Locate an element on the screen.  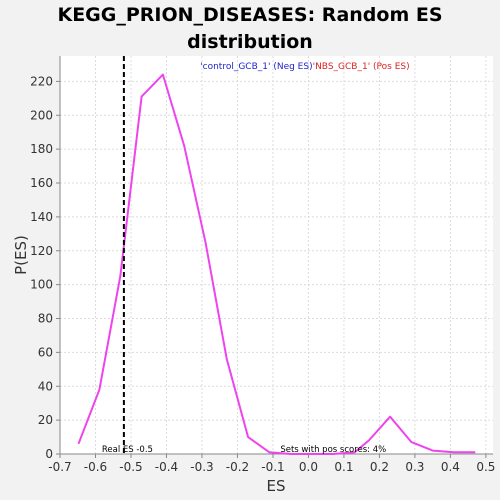
x-tick-label: -0.3 is located at coordinates (201, 467).